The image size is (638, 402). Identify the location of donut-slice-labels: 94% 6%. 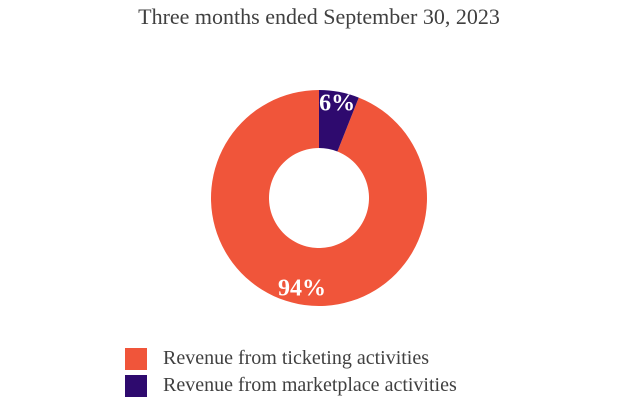
(316, 196).